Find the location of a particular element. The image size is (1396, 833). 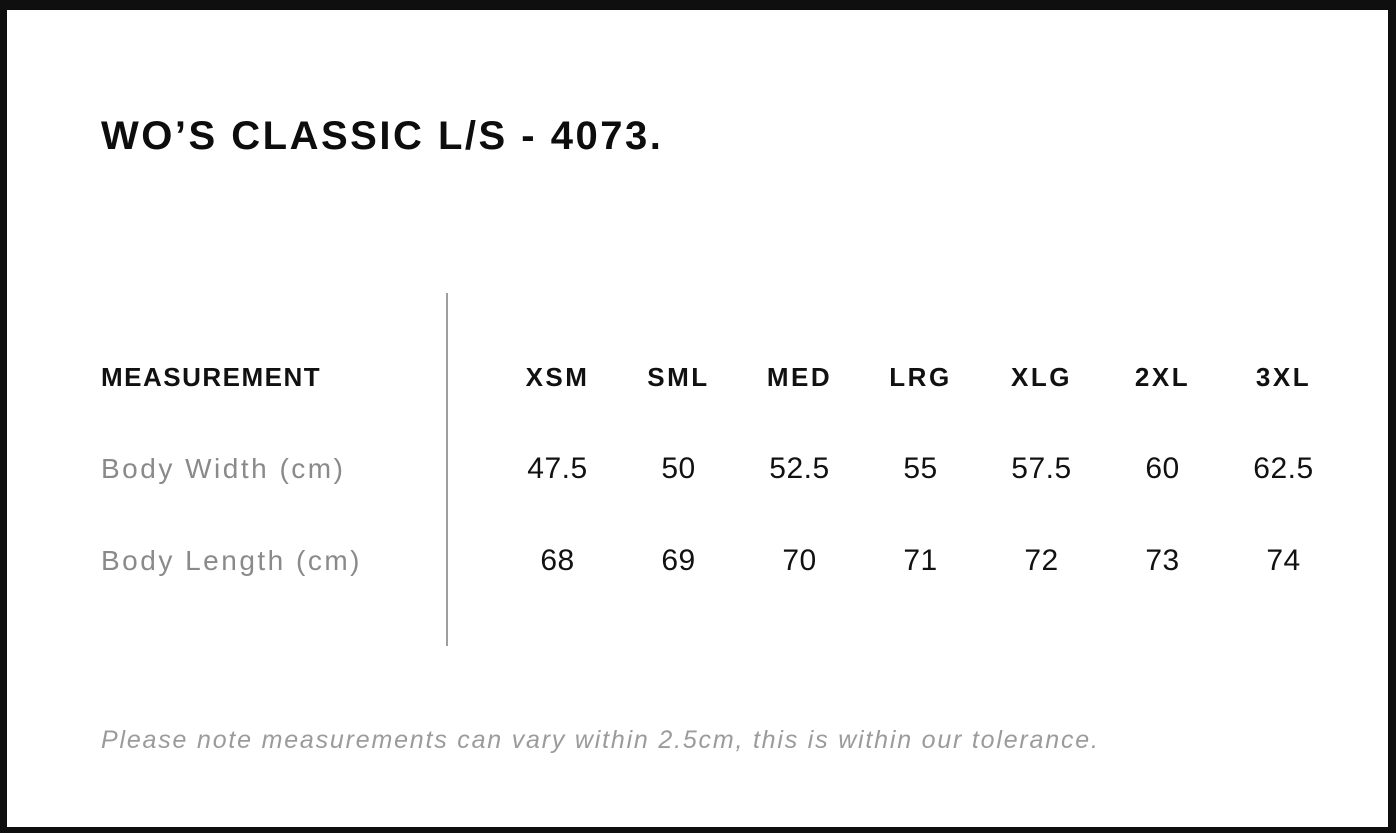

column-header-sml: SML is located at coordinates (678, 376).